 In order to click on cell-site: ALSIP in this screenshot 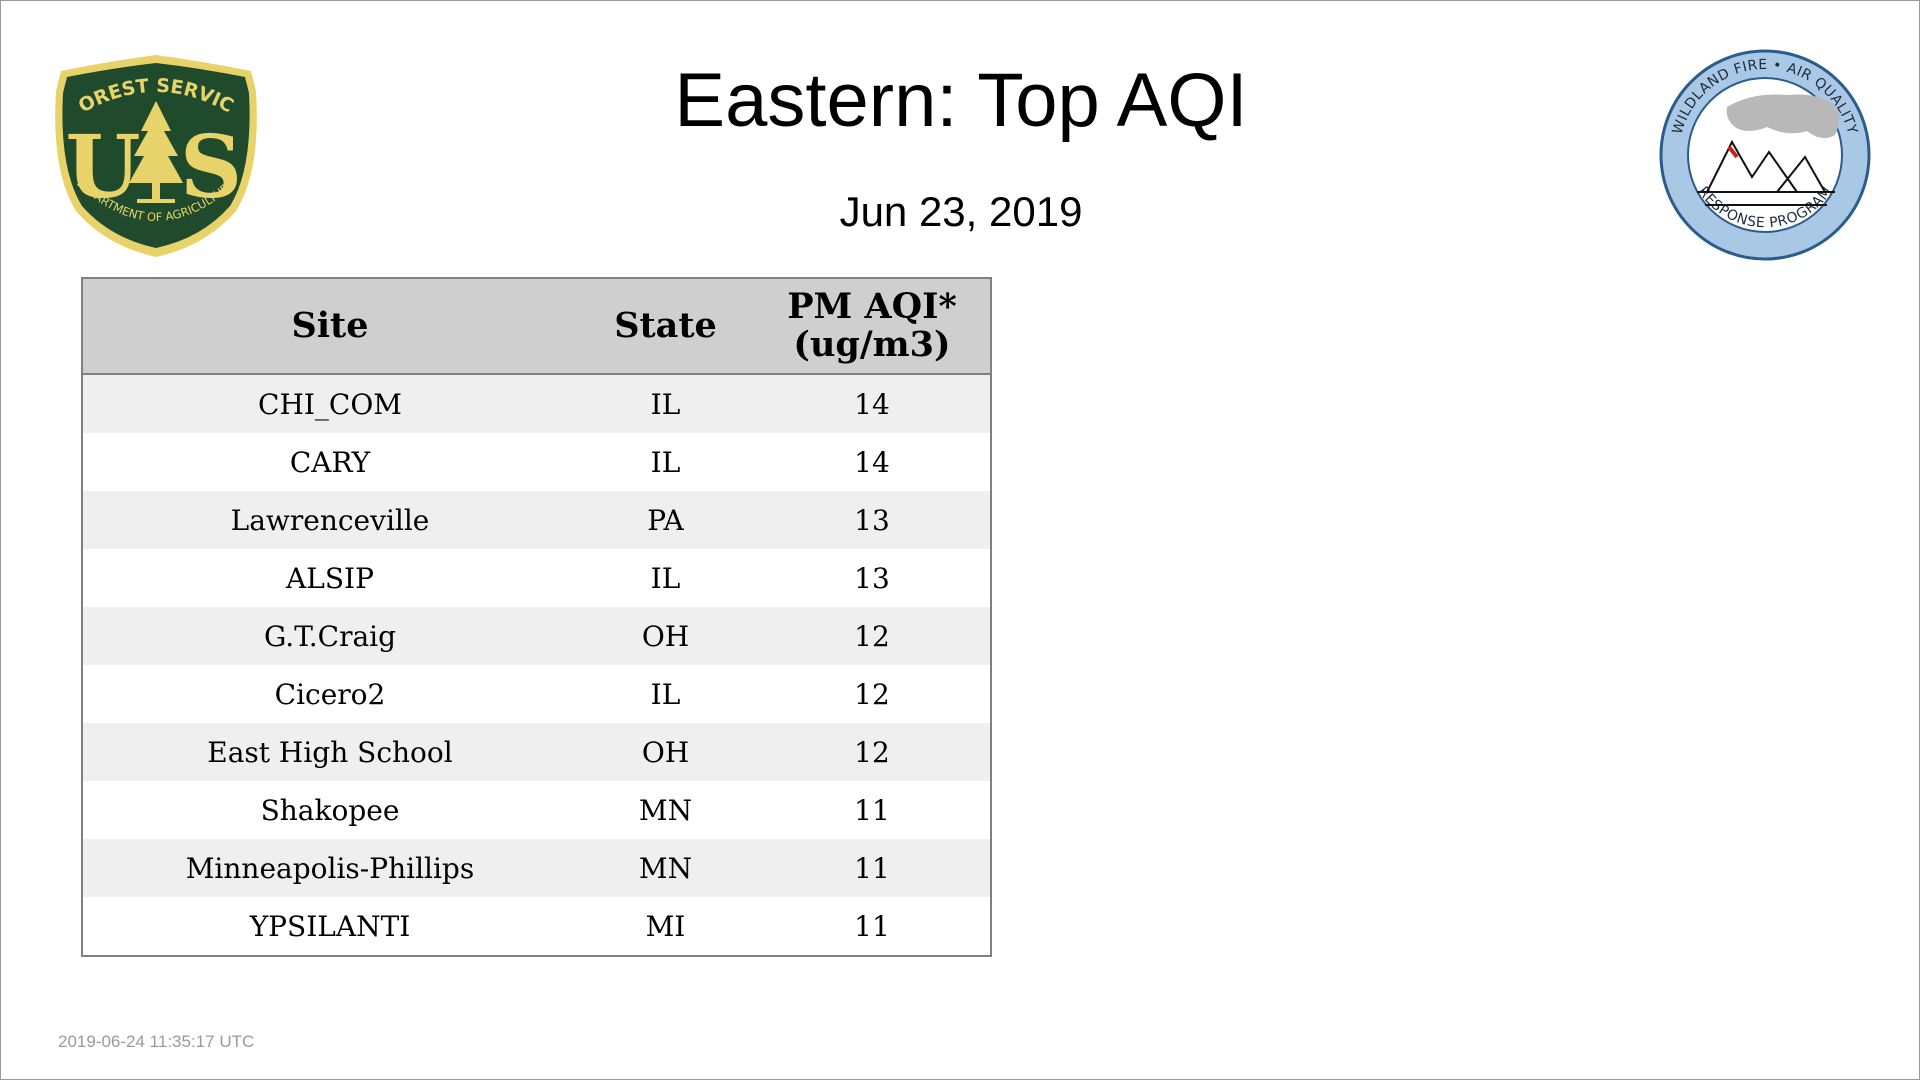, I will do `click(330, 578)`.